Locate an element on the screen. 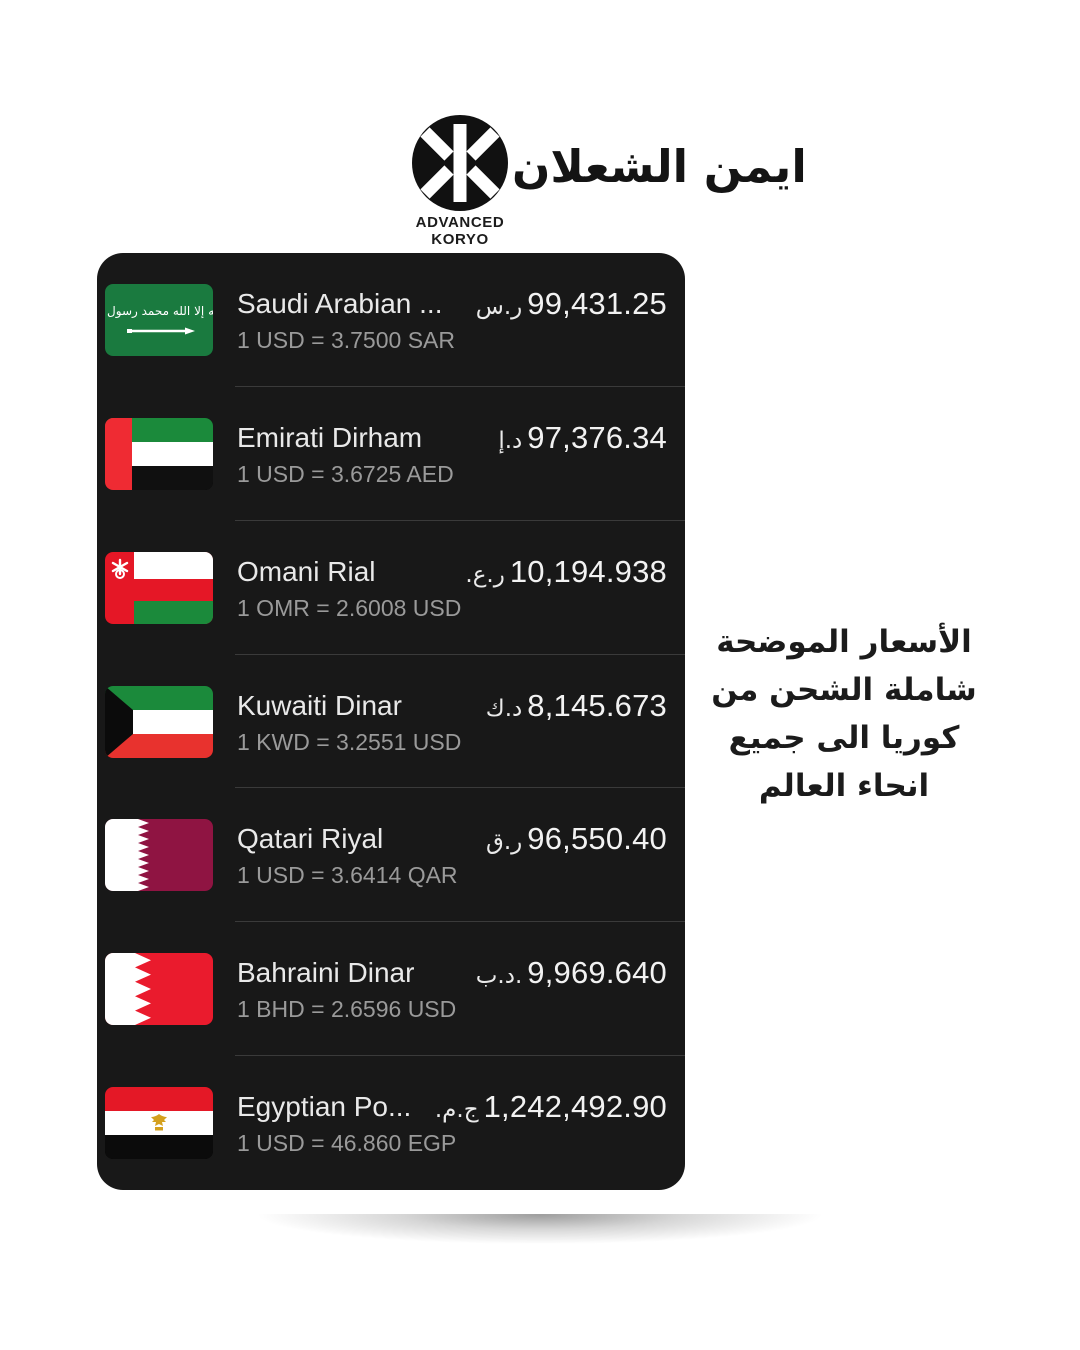  currency-symbol: ر.س is located at coordinates (499, 306).